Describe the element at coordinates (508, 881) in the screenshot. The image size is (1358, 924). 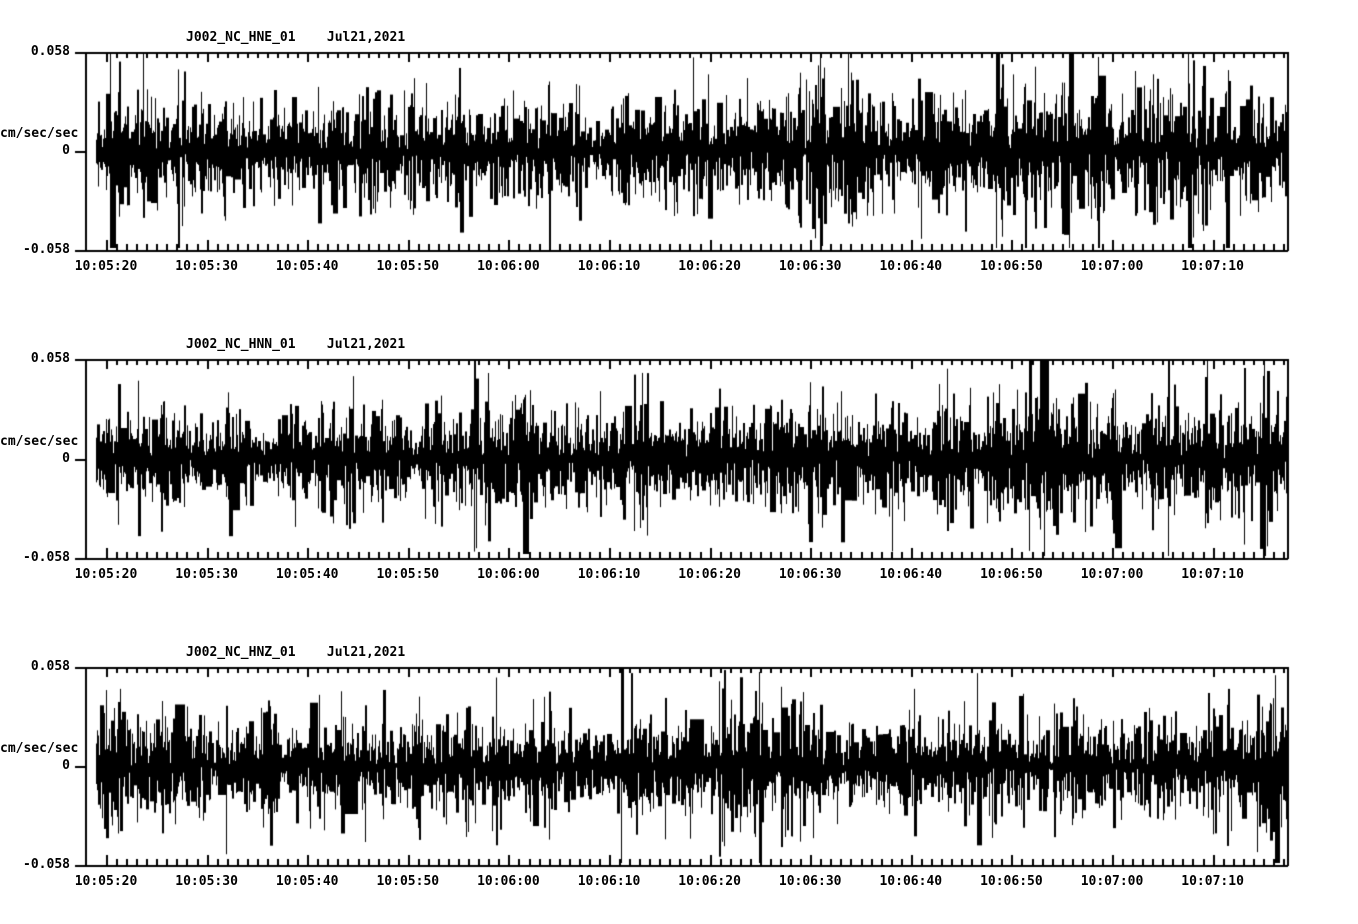
I see `x-tick-label: 10:06:00` at that location.